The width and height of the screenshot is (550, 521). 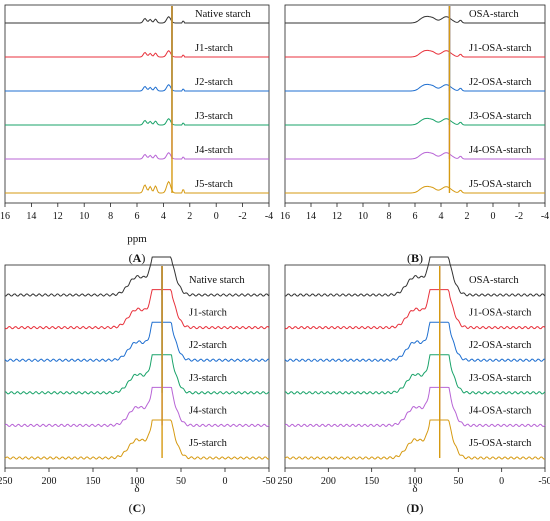 I want to click on panel-caption: (D), so click(x=415, y=508).